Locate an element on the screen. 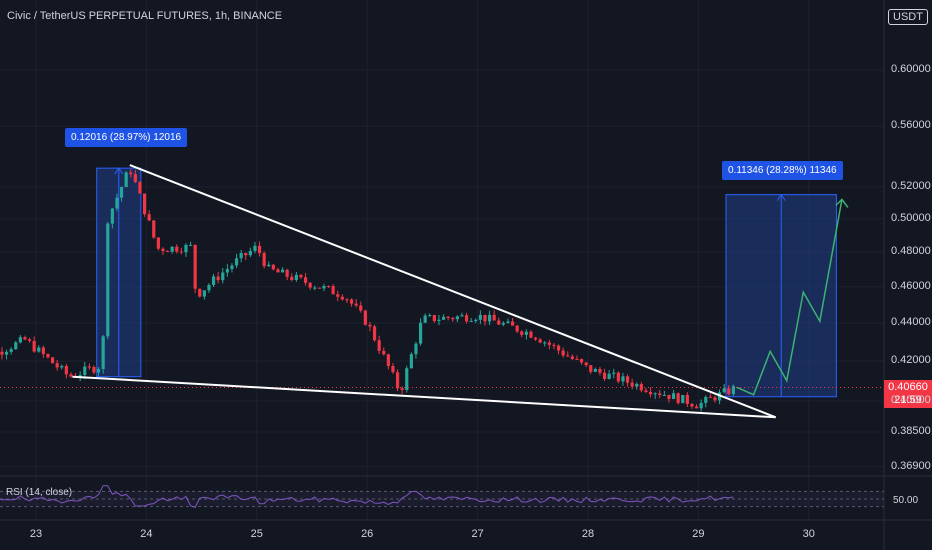 The width and height of the screenshot is (932, 550). x-tick-label: 28 is located at coordinates (588, 534).